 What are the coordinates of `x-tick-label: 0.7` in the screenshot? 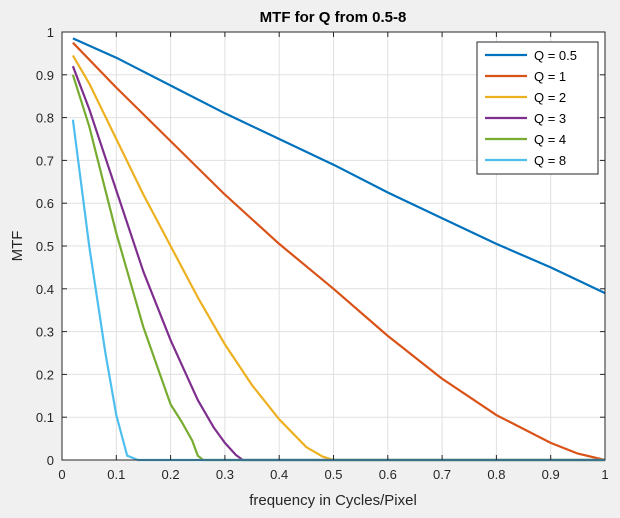 It's located at (442, 474).